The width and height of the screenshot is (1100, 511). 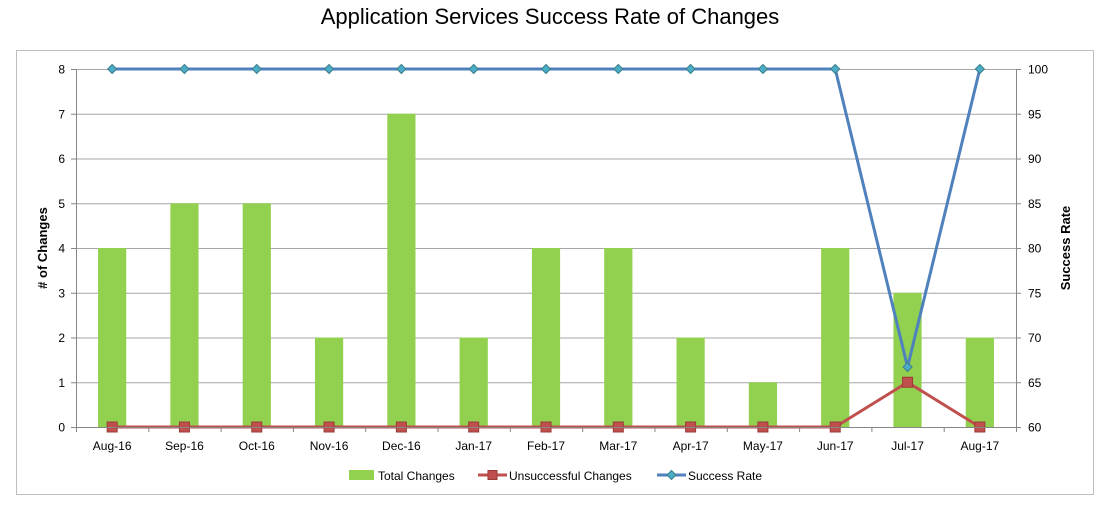 What do you see at coordinates (61, 70) in the screenshot?
I see `y-tick-label: 8` at bounding box center [61, 70].